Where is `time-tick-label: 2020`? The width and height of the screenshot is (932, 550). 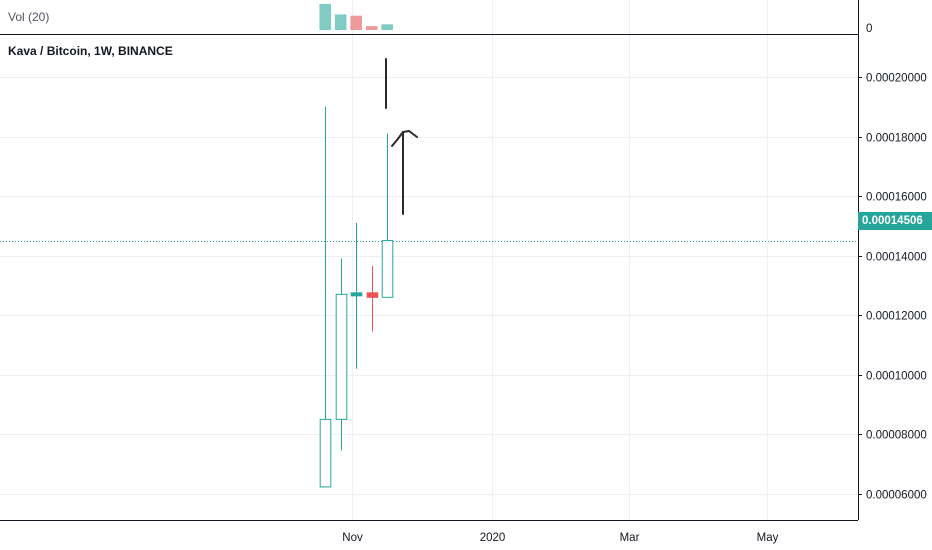
time-tick-label: 2020 is located at coordinates (493, 538).